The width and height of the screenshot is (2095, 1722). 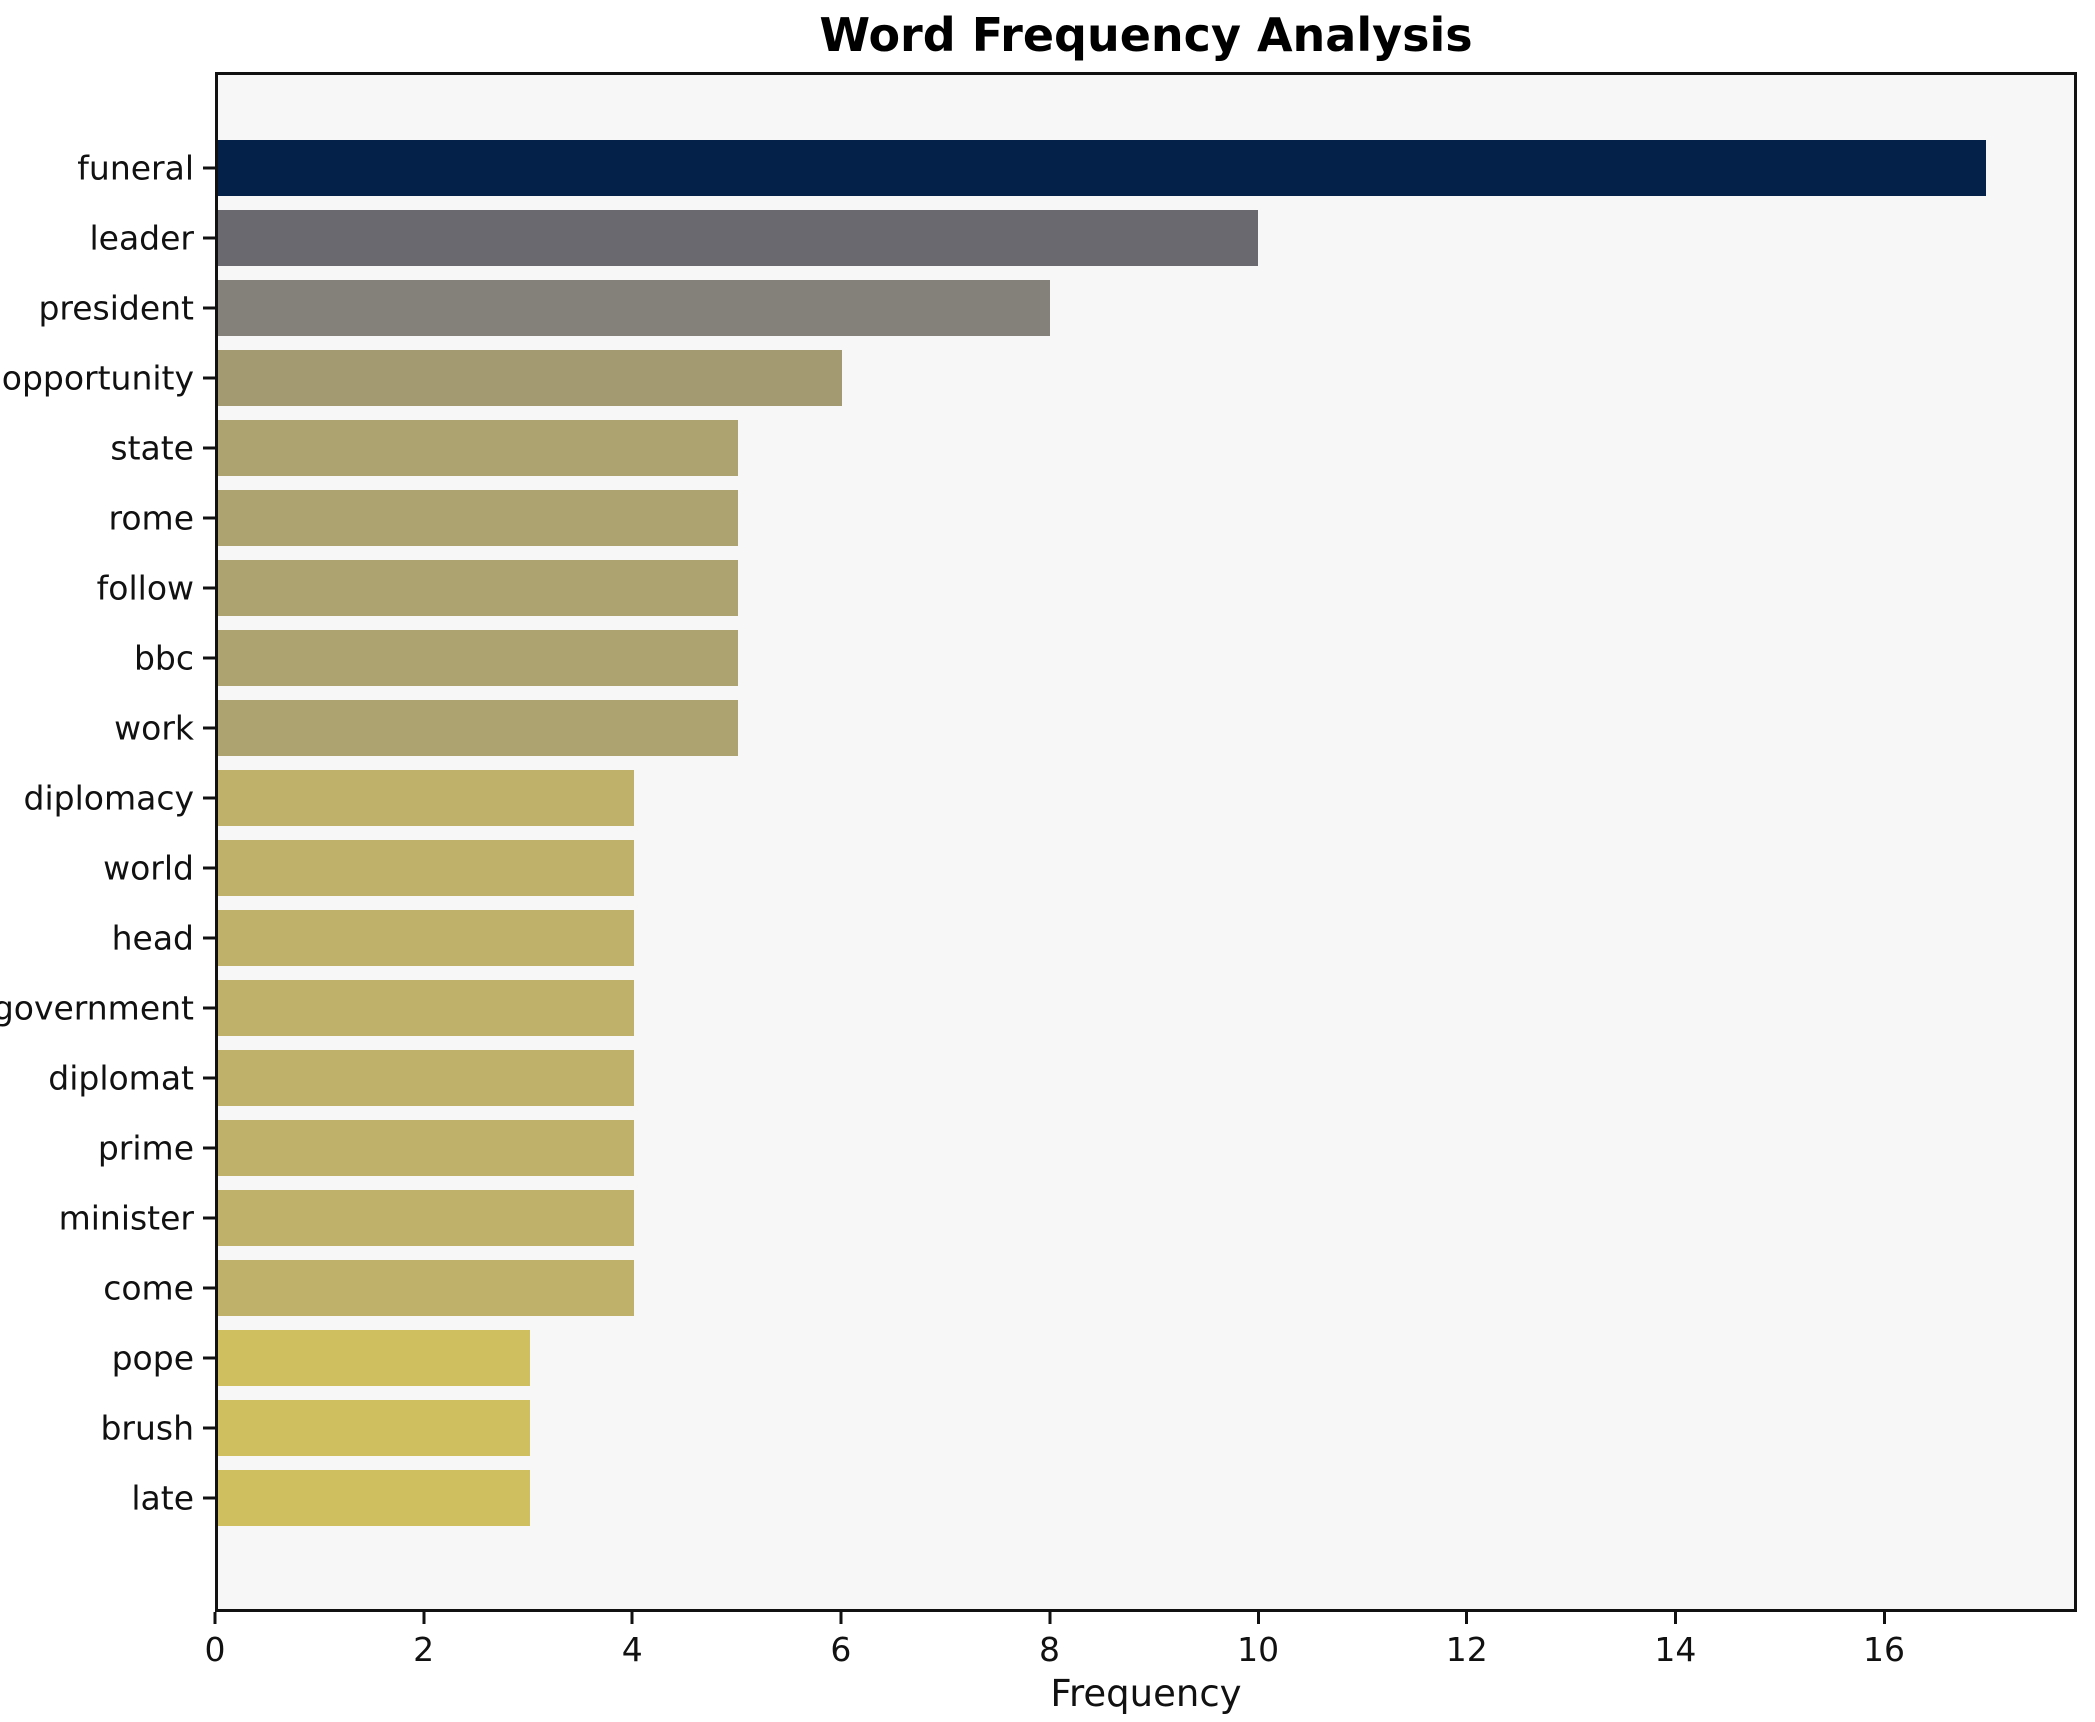 What do you see at coordinates (152, 448) in the screenshot?
I see `category-label: state` at bounding box center [152, 448].